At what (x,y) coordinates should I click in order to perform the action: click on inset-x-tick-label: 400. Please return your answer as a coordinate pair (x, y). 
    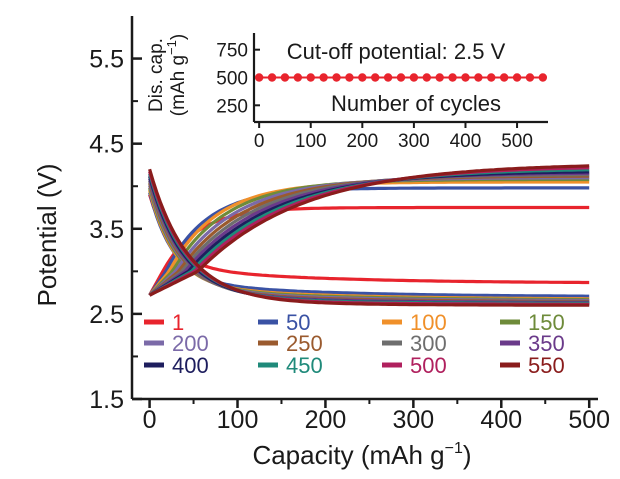
    Looking at the image, I should click on (466, 141).